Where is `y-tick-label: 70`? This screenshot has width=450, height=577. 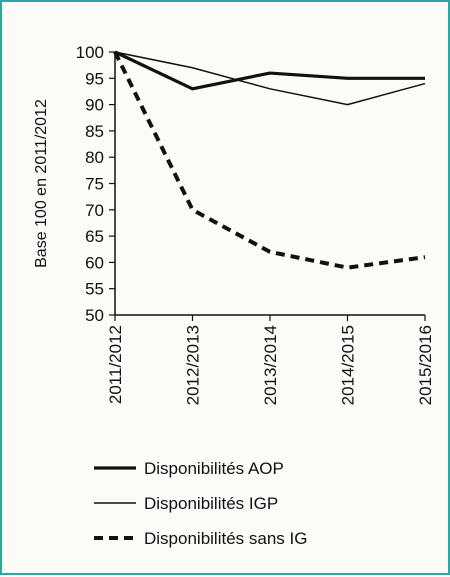
y-tick-label: 70 is located at coordinates (94, 210).